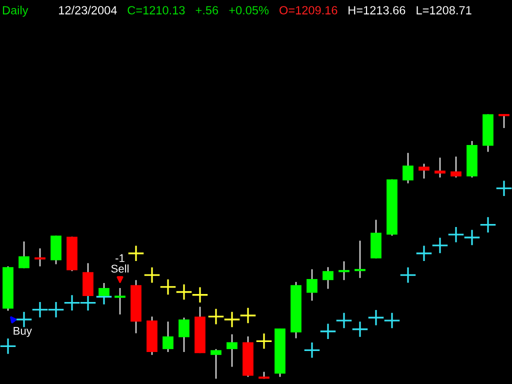 The image size is (512, 384). I want to click on text: 12/23/2004, so click(88, 10).